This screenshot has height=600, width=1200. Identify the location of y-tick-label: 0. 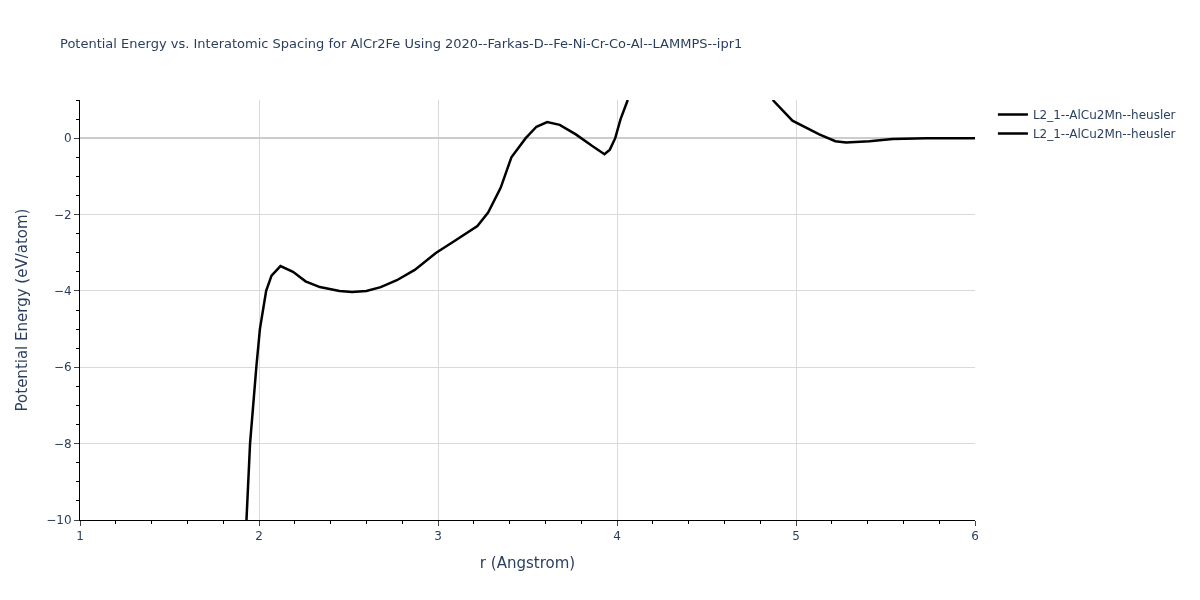
(67, 138).